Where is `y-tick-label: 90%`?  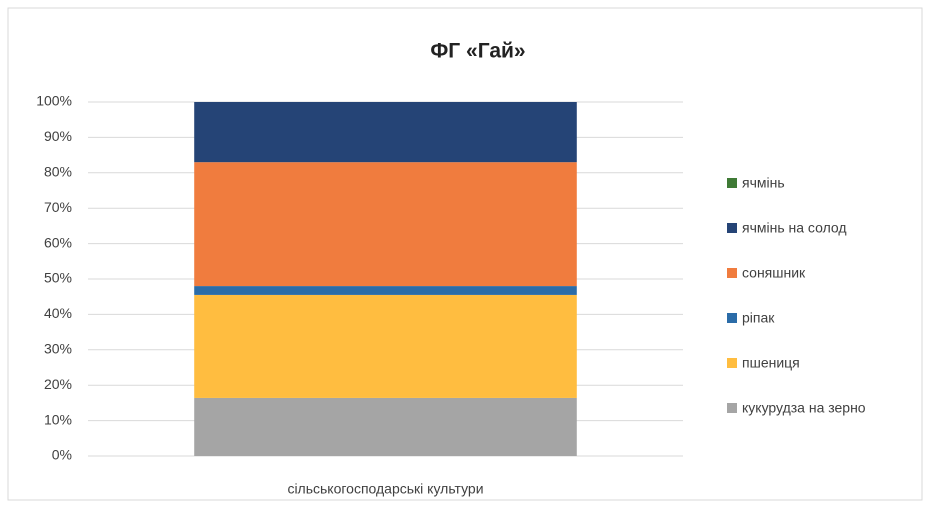 y-tick-label: 90% is located at coordinates (58, 136).